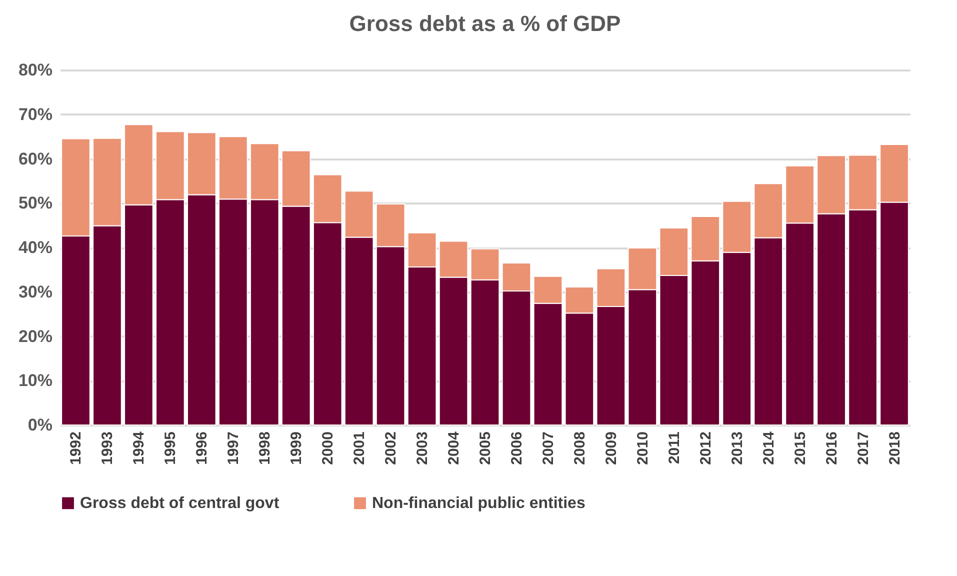 This screenshot has height=576, width=957. Describe the element at coordinates (107, 448) in the screenshot. I see `x-tick-label: 1993` at that location.